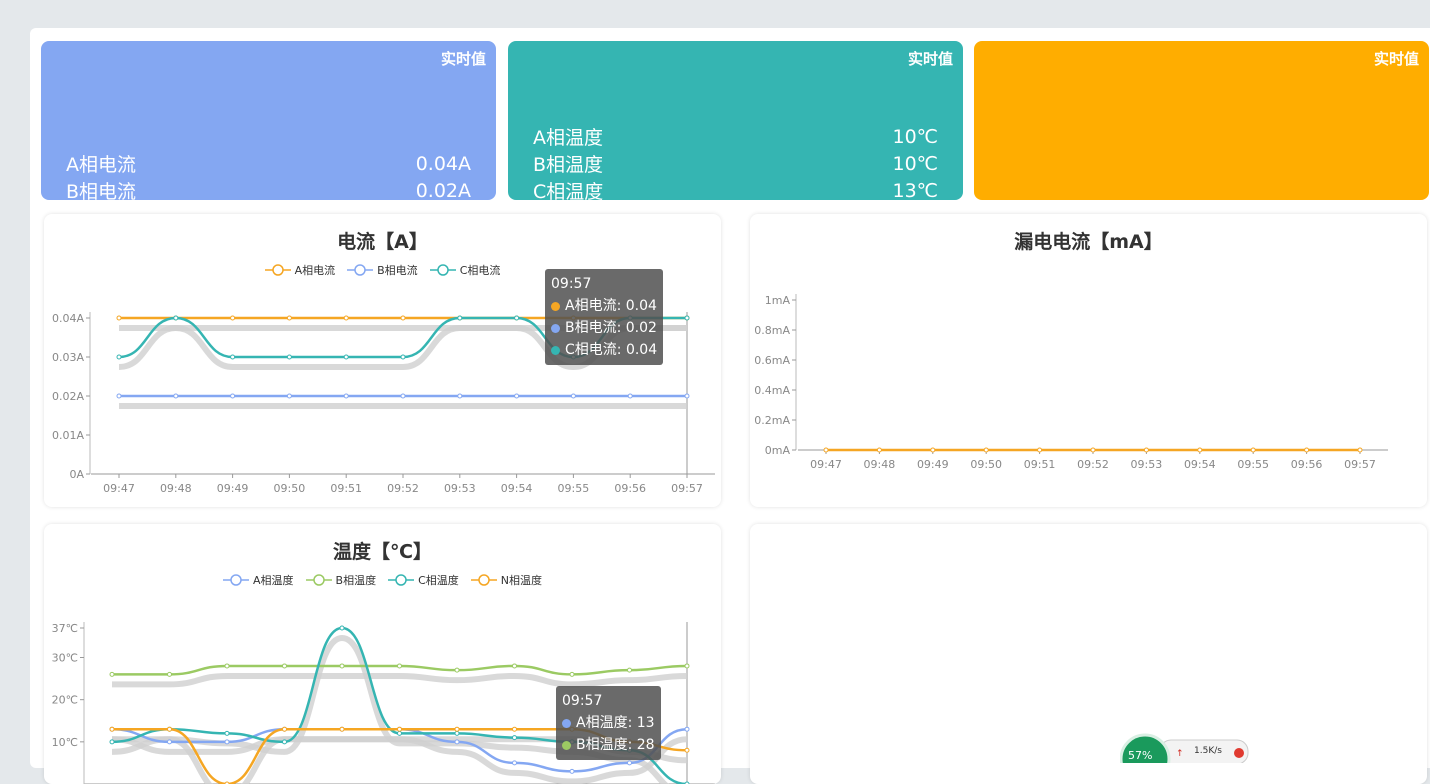  Describe the element at coordinates (735, 163) in the screenshot. I see `card-row: B相温度 10℃` at that location.